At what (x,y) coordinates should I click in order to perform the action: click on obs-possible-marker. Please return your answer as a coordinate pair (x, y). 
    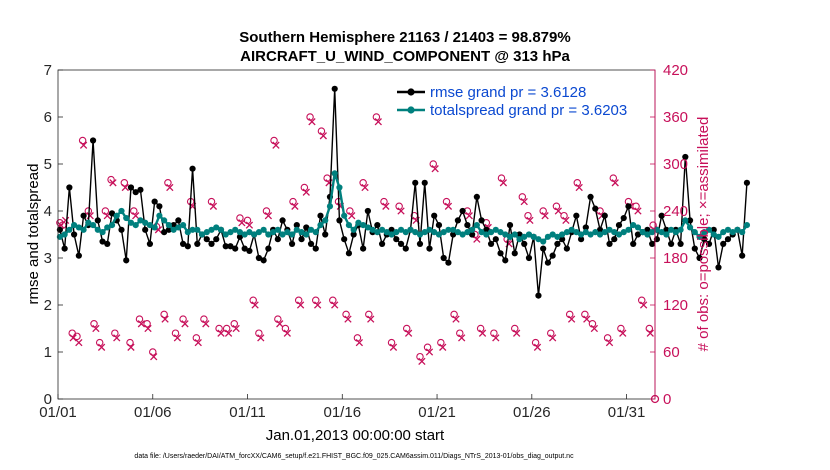
    Looking at the image, I should click on (111, 179).